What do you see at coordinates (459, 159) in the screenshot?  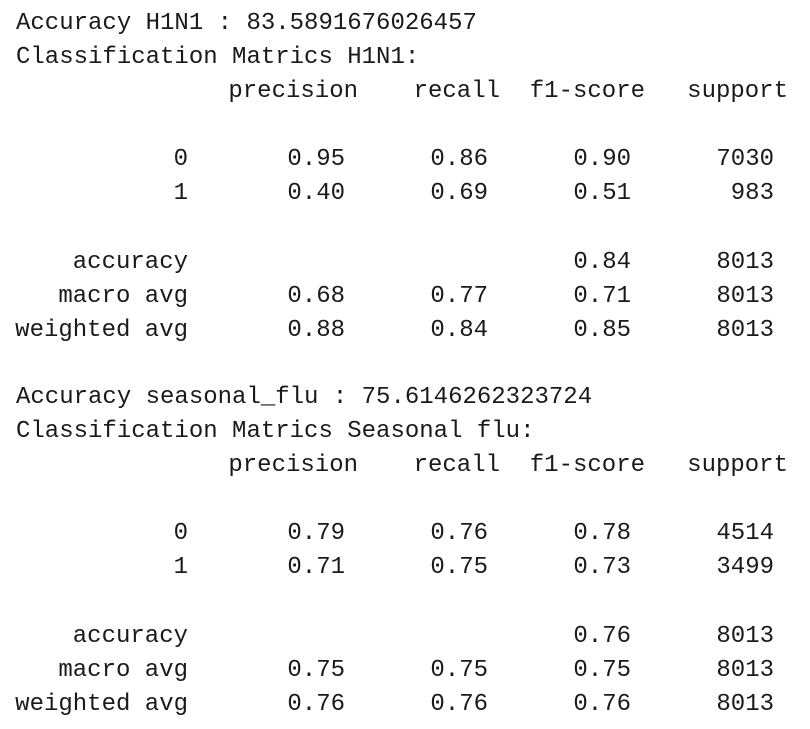 I see `cell: 0.86` at bounding box center [459, 159].